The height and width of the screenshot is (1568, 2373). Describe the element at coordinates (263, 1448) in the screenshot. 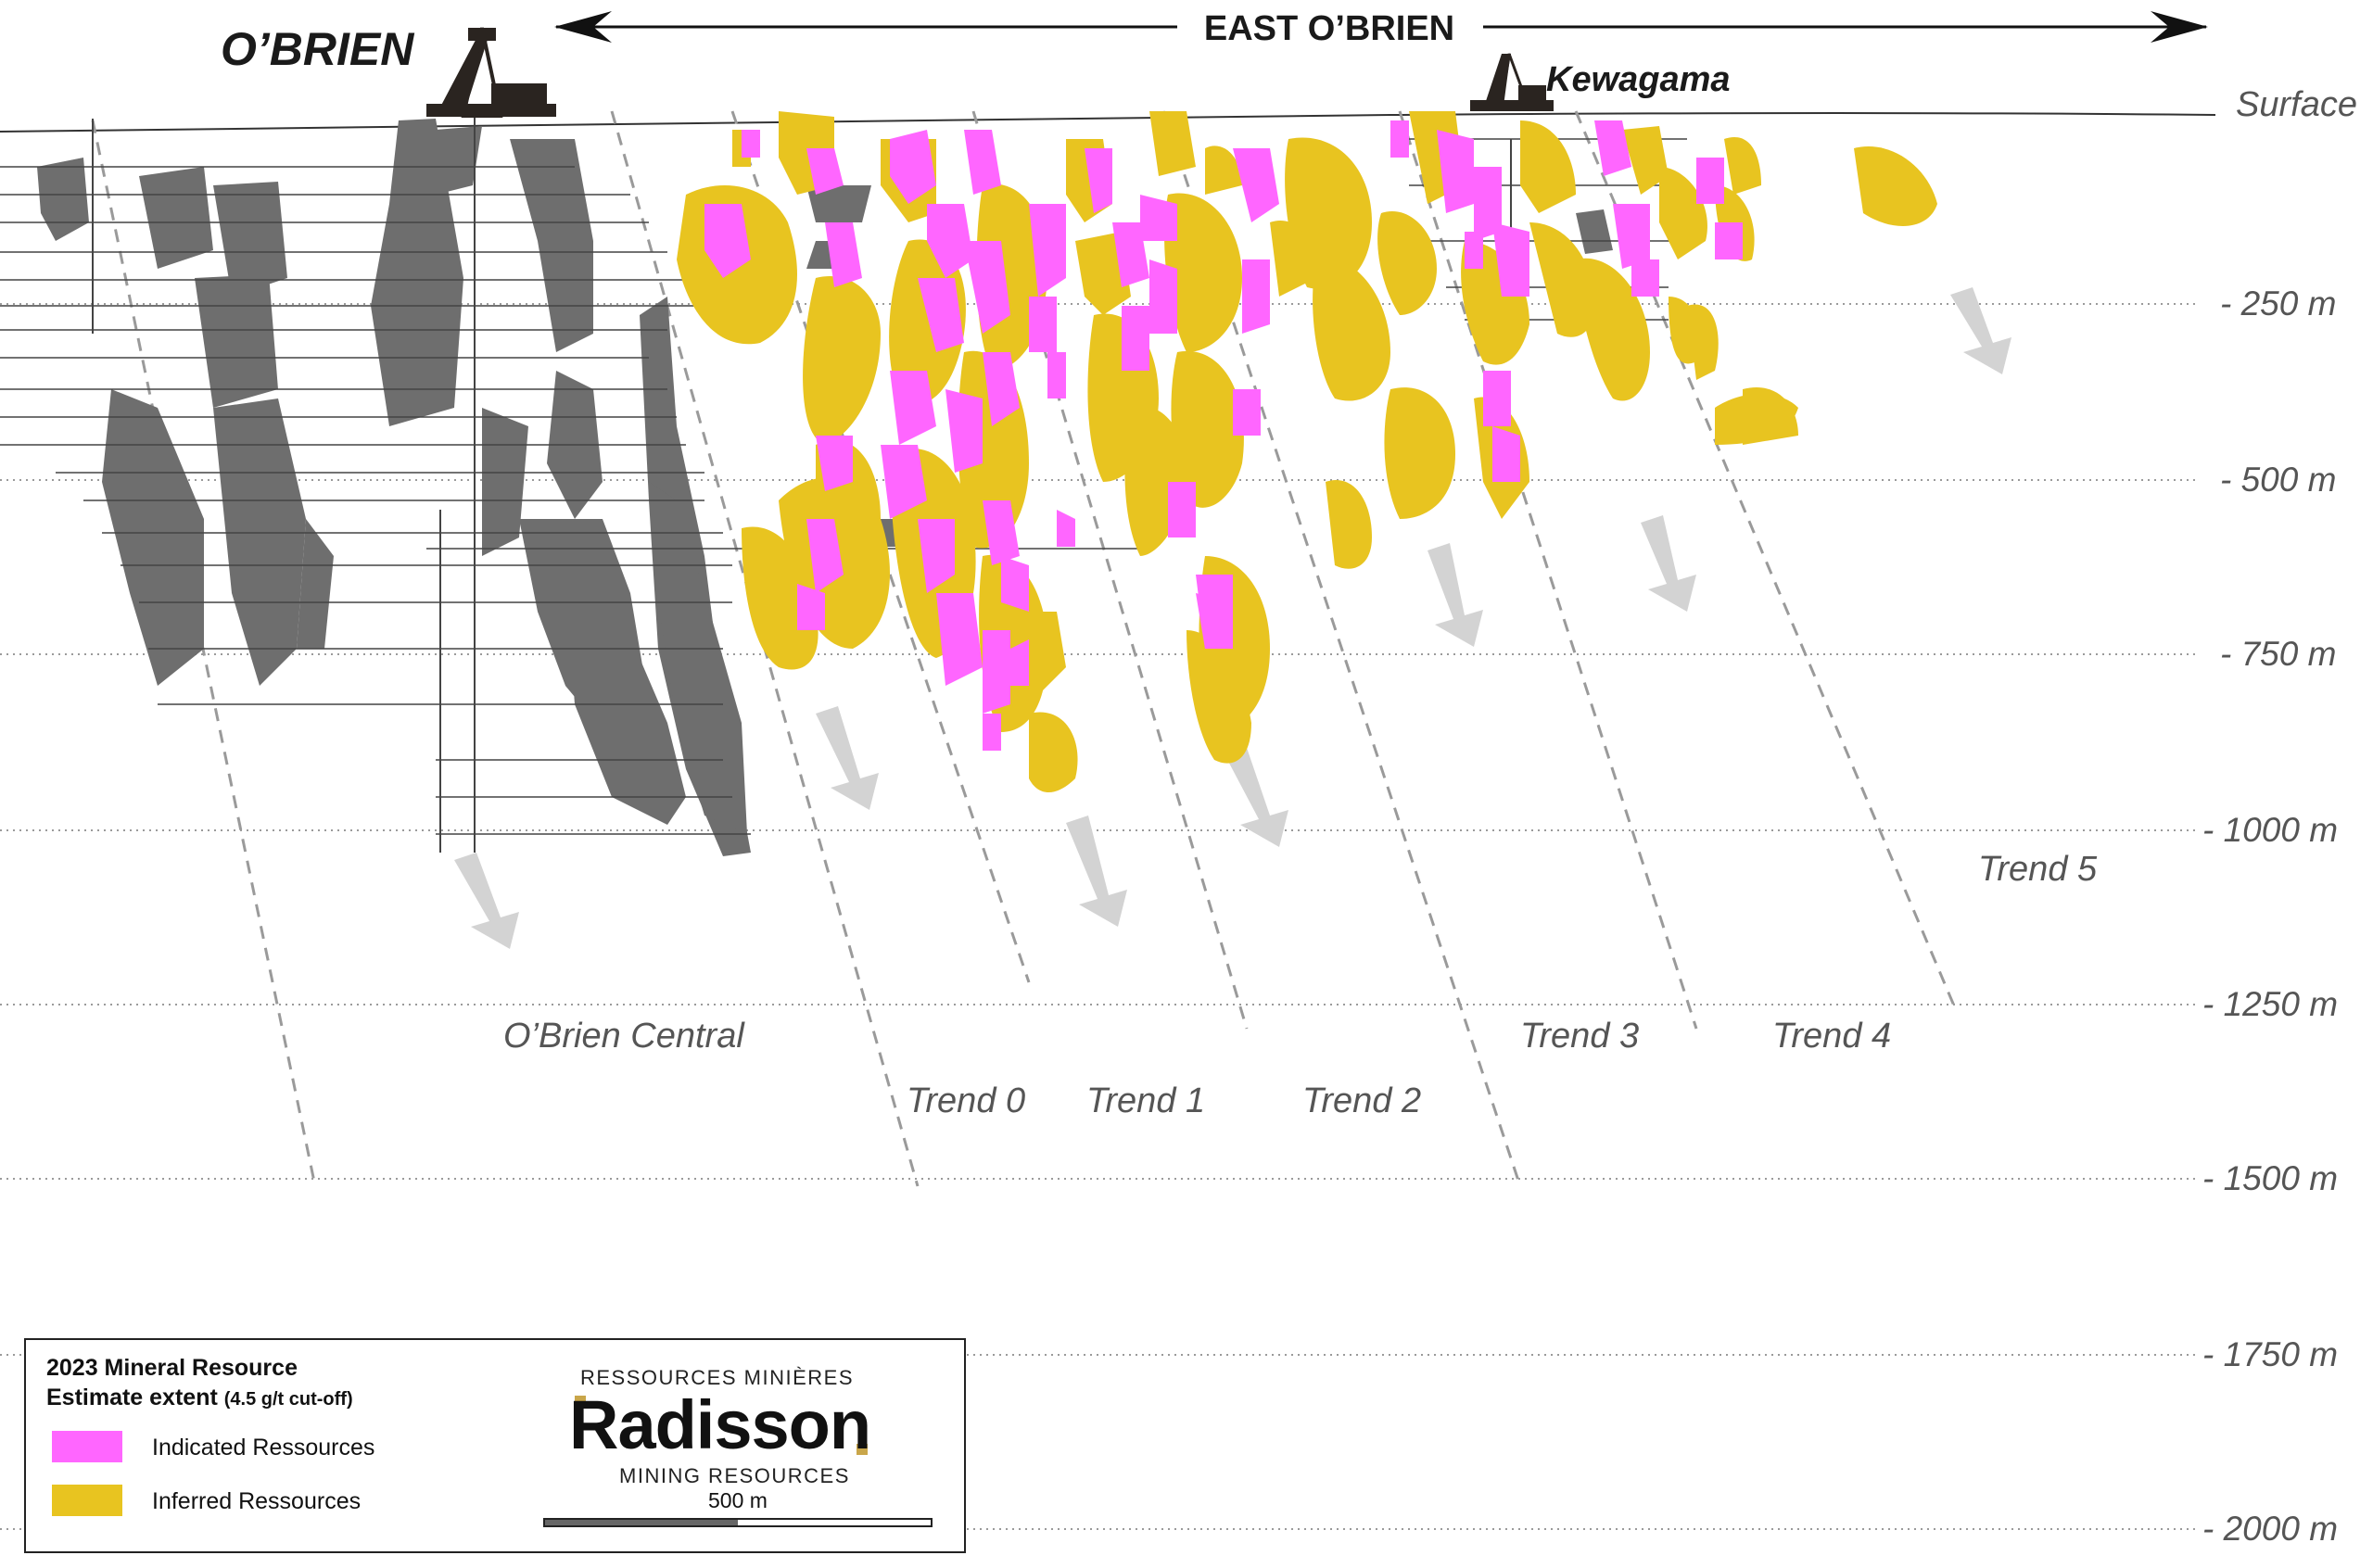

I see `indicated-legend-label: Indicated Ressources` at that location.